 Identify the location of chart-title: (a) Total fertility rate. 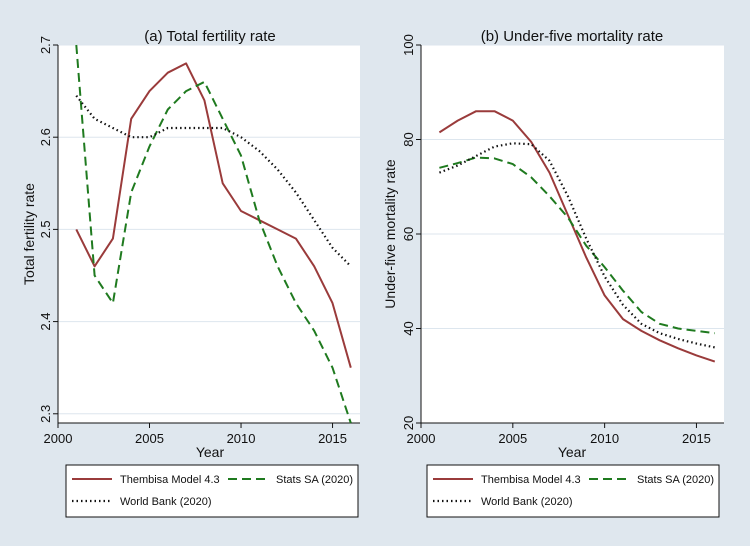
(209, 36).